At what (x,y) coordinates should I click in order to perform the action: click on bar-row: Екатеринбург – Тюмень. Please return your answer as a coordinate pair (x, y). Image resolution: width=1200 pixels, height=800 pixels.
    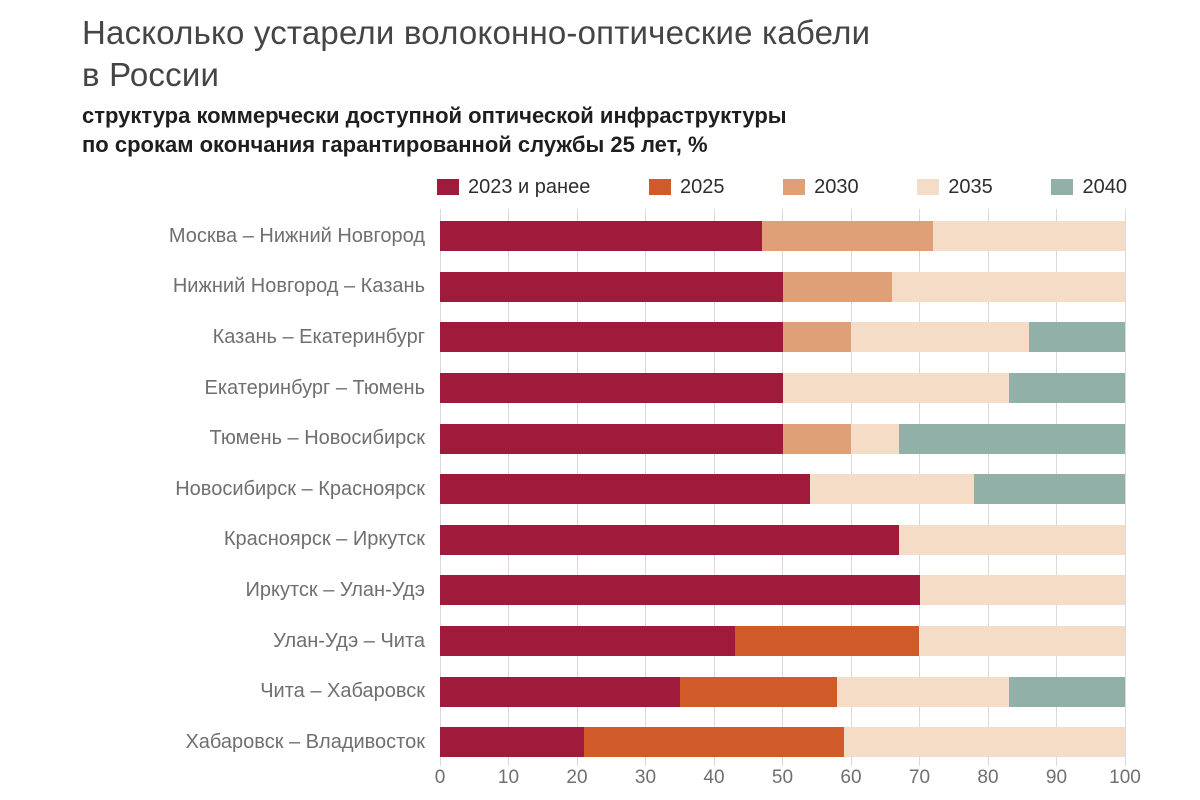
    Looking at the image, I should click on (562, 388).